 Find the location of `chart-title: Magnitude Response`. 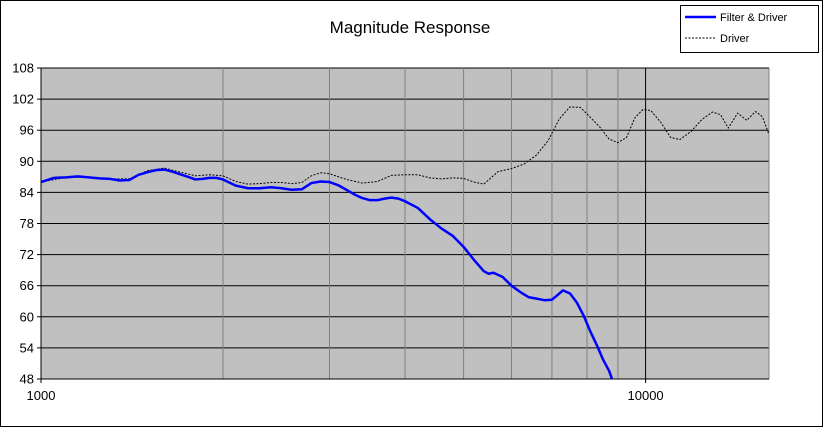

chart-title: Magnitude Response is located at coordinates (410, 27).